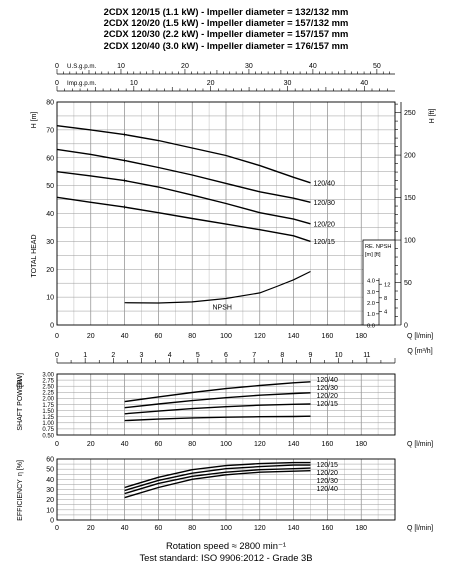 The width and height of the screenshot is (452, 580). Describe the element at coordinates (420, 444) in the screenshot. I see `power-xlabel: Q [l/min]` at that location.